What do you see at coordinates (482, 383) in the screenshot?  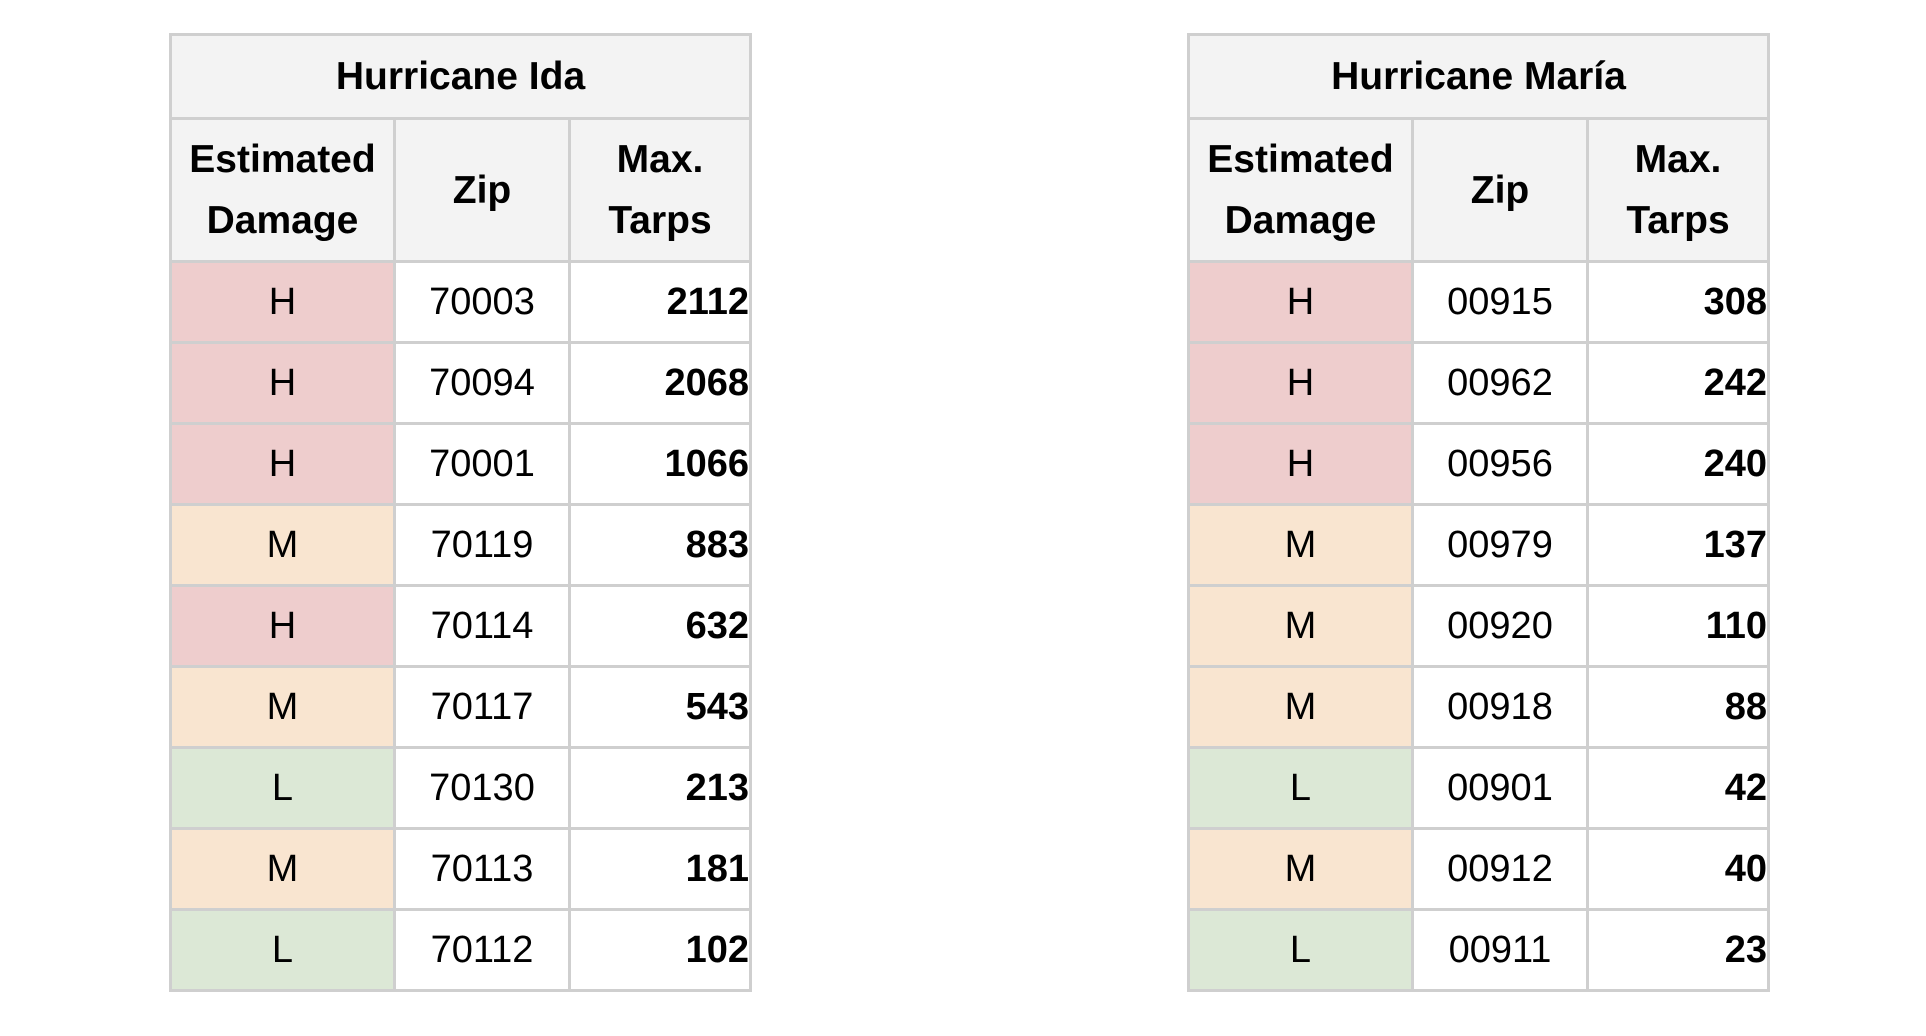 I see `zip-cell: 70094` at bounding box center [482, 383].